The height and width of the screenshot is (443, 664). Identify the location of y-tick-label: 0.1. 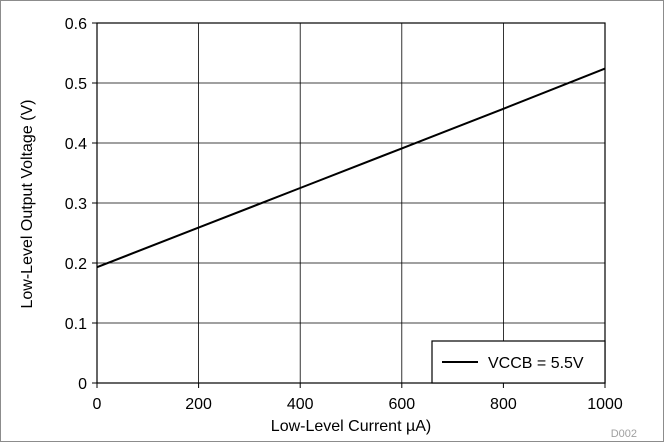
(76, 324).